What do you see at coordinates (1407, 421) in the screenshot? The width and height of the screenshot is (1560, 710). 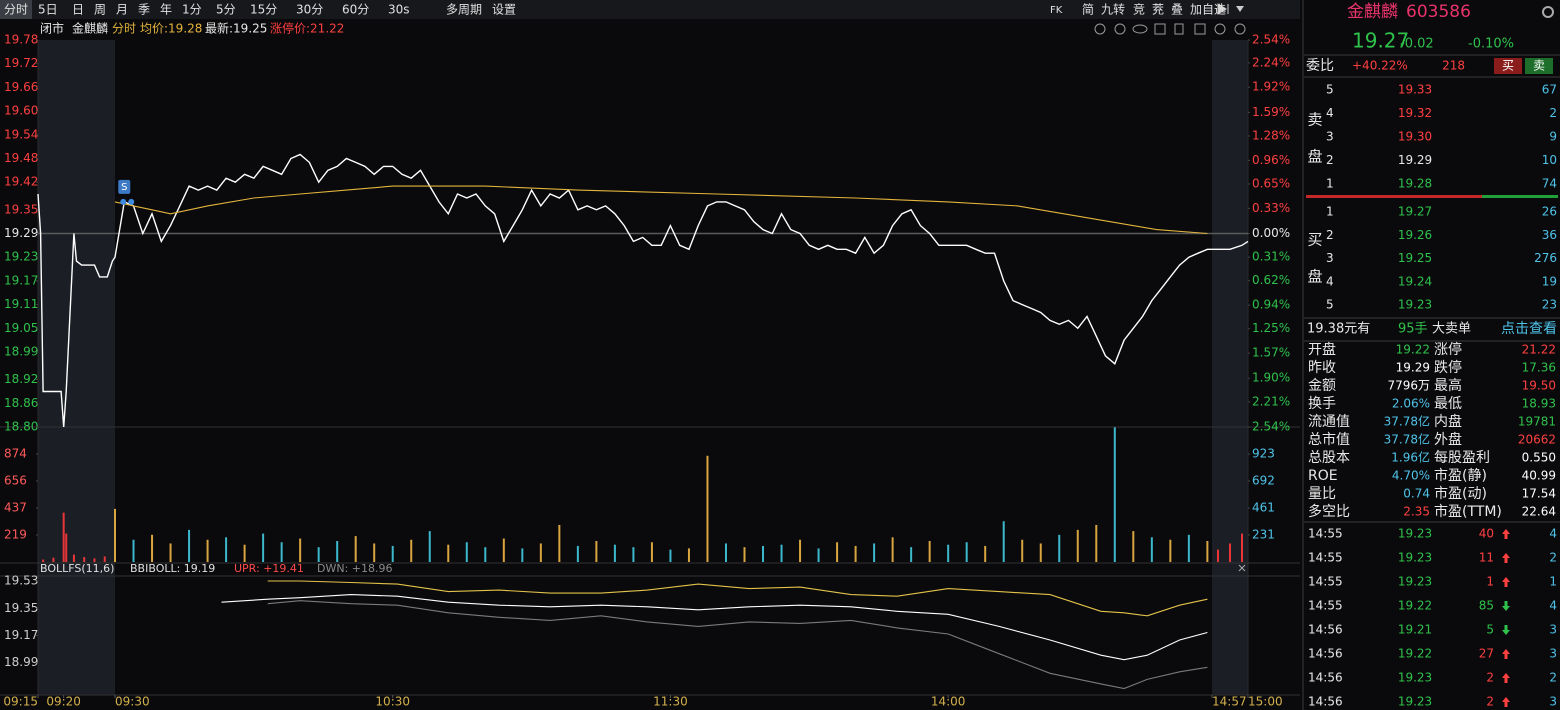 I see `stat-value: 37.78亿` at bounding box center [1407, 421].